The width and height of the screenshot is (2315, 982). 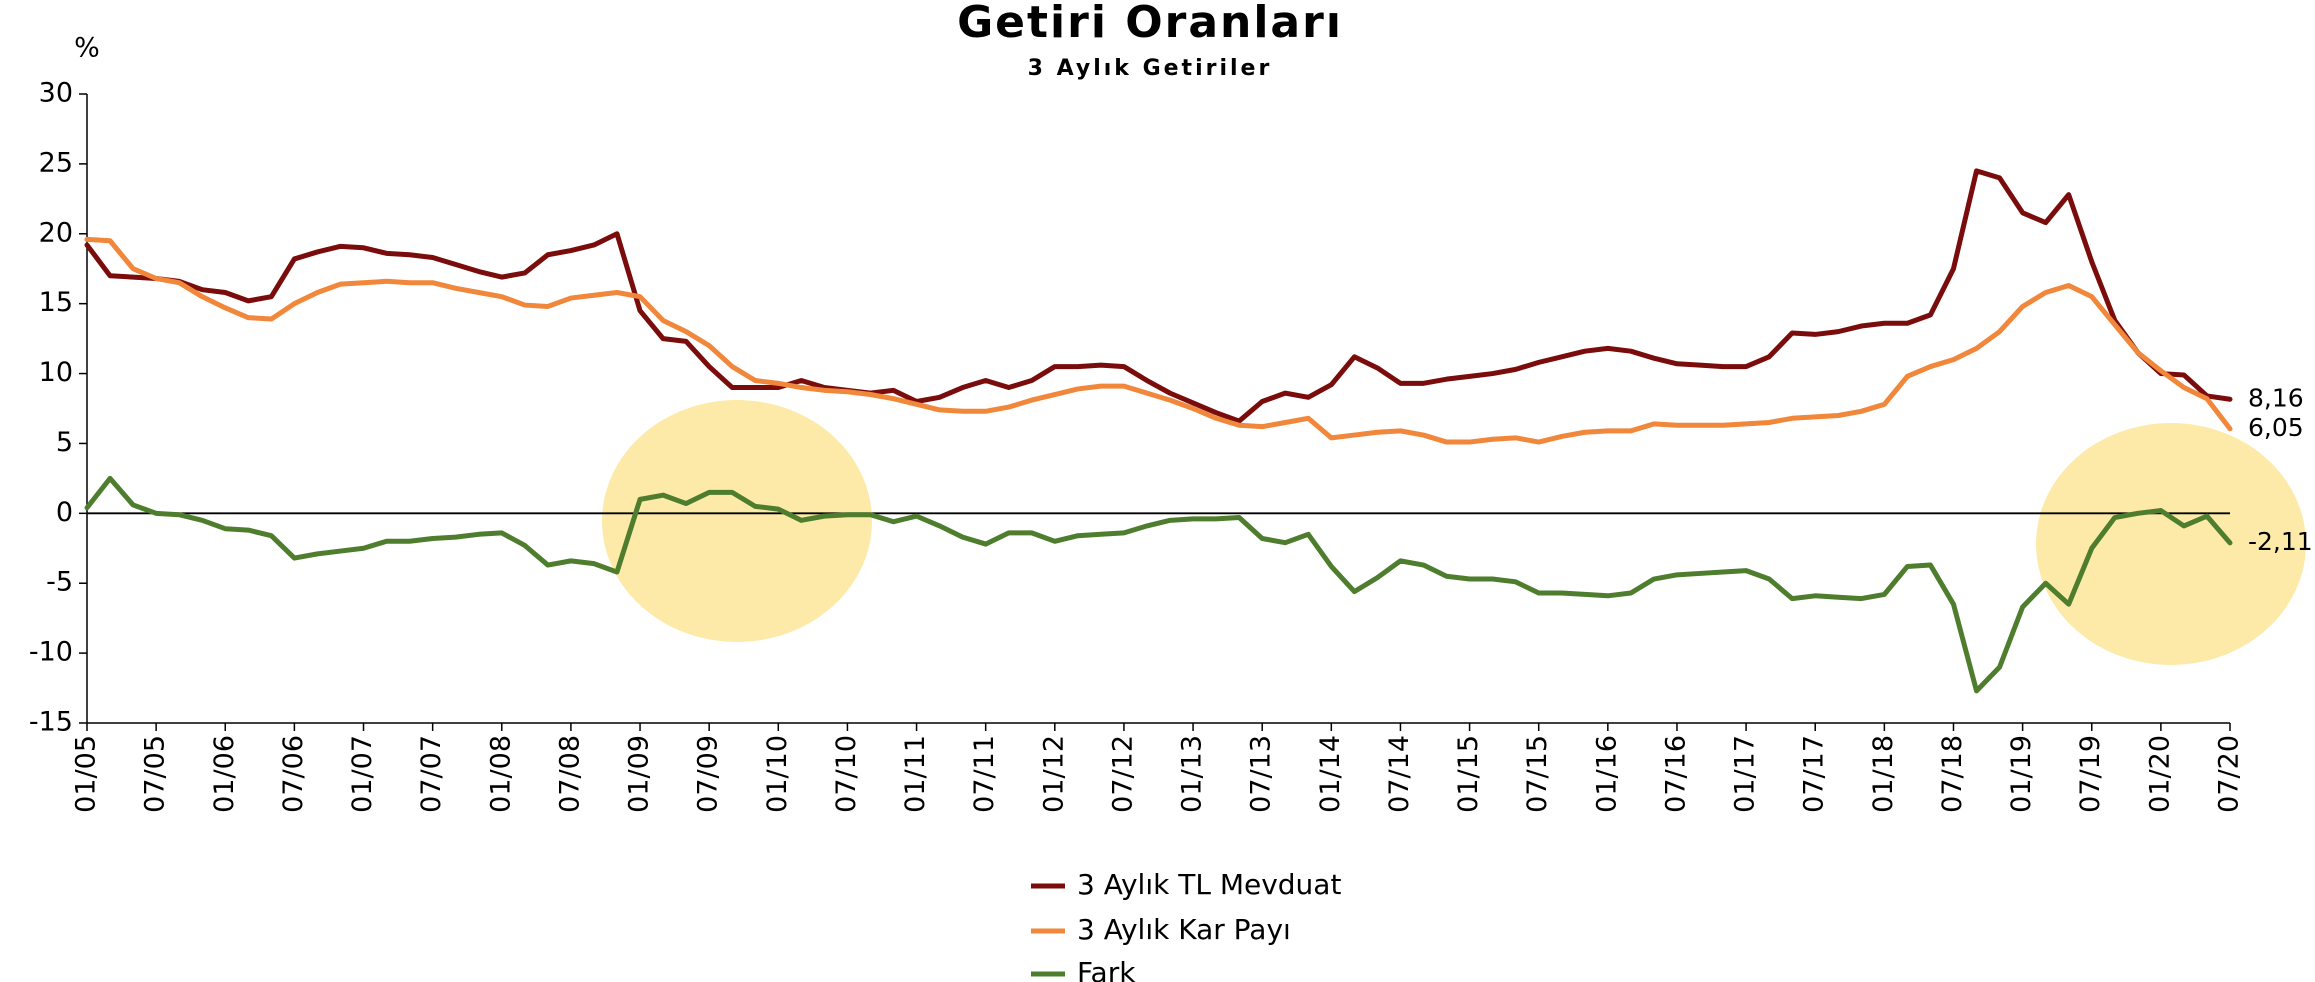 What do you see at coordinates (984, 774) in the screenshot?
I see `x-tick-label: 07/11` at bounding box center [984, 774].